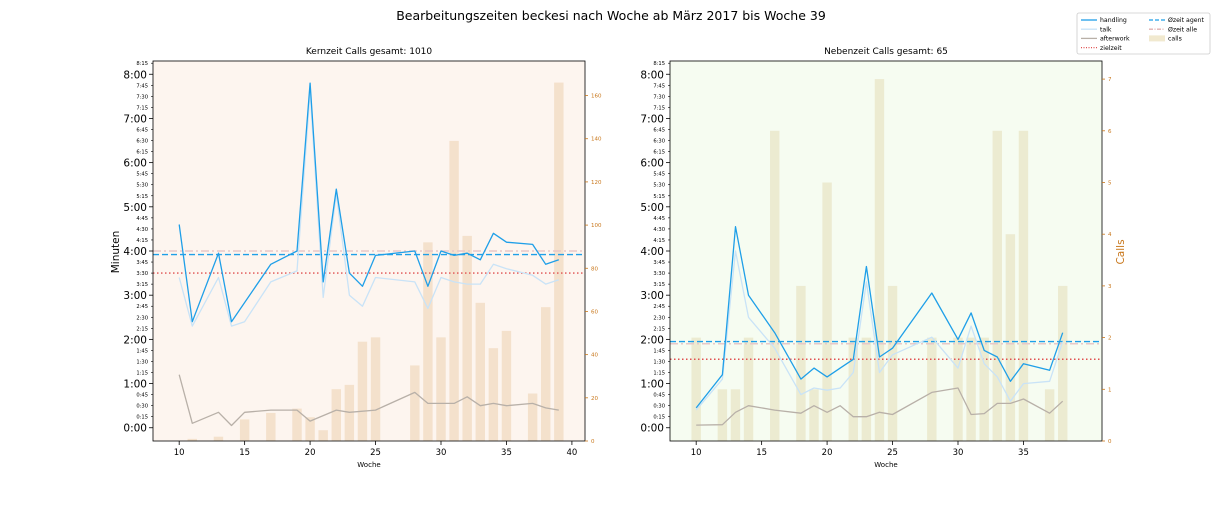 The height and width of the screenshot is (508, 1224). I want to click on y-tick-label-minor: 7:30, so click(659, 97).